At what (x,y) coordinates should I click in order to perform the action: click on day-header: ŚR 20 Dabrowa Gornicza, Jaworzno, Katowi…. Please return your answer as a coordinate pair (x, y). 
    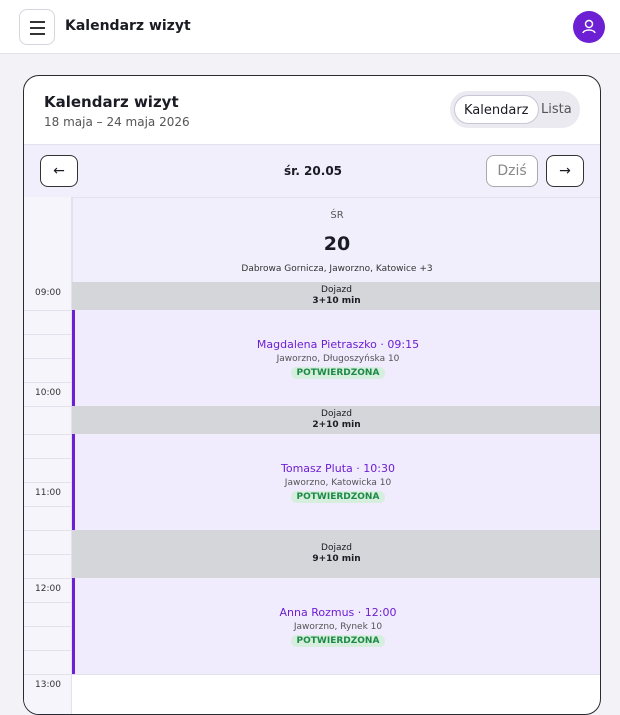
    Looking at the image, I should click on (312, 239).